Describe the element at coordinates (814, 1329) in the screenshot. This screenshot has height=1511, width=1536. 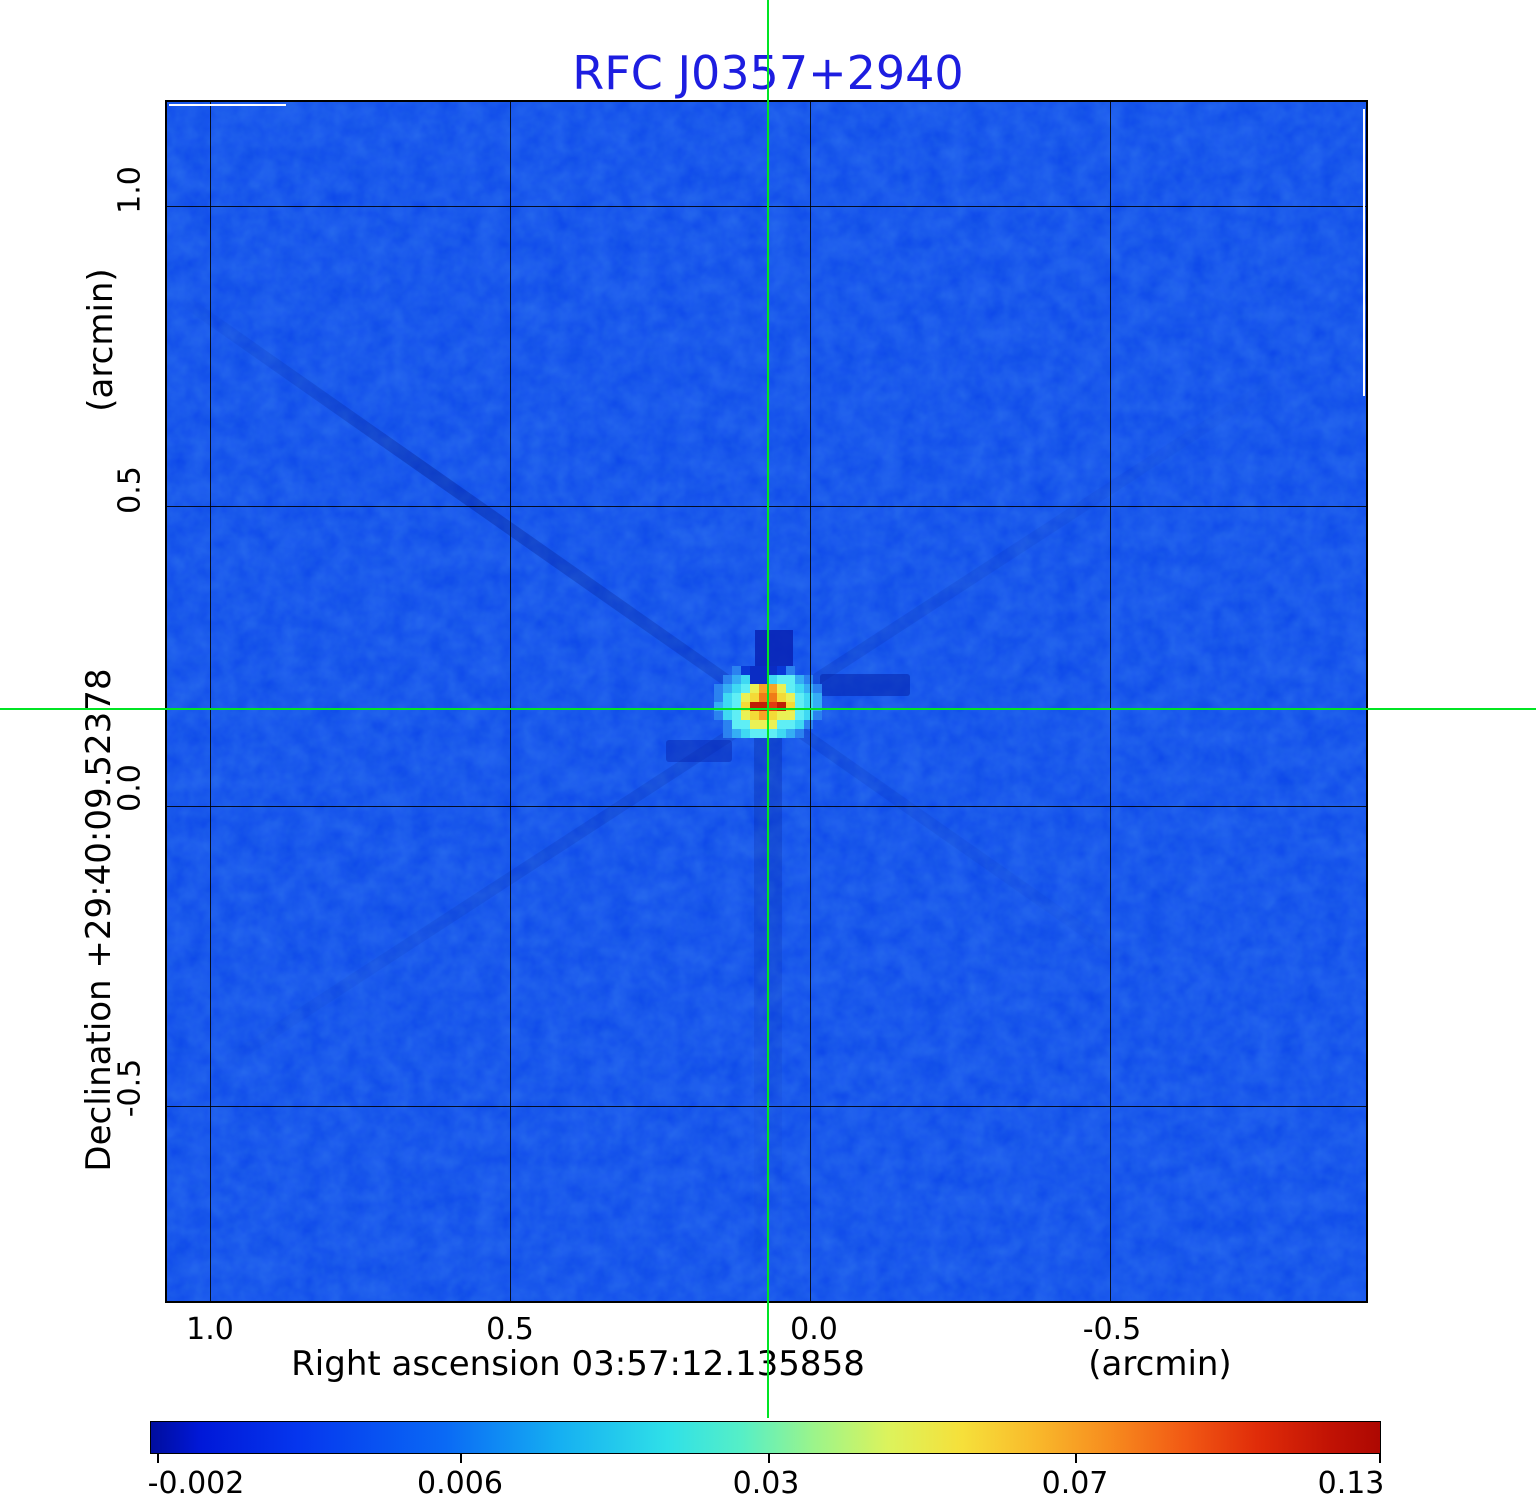
I see `x-tick-label: 0.0` at that location.